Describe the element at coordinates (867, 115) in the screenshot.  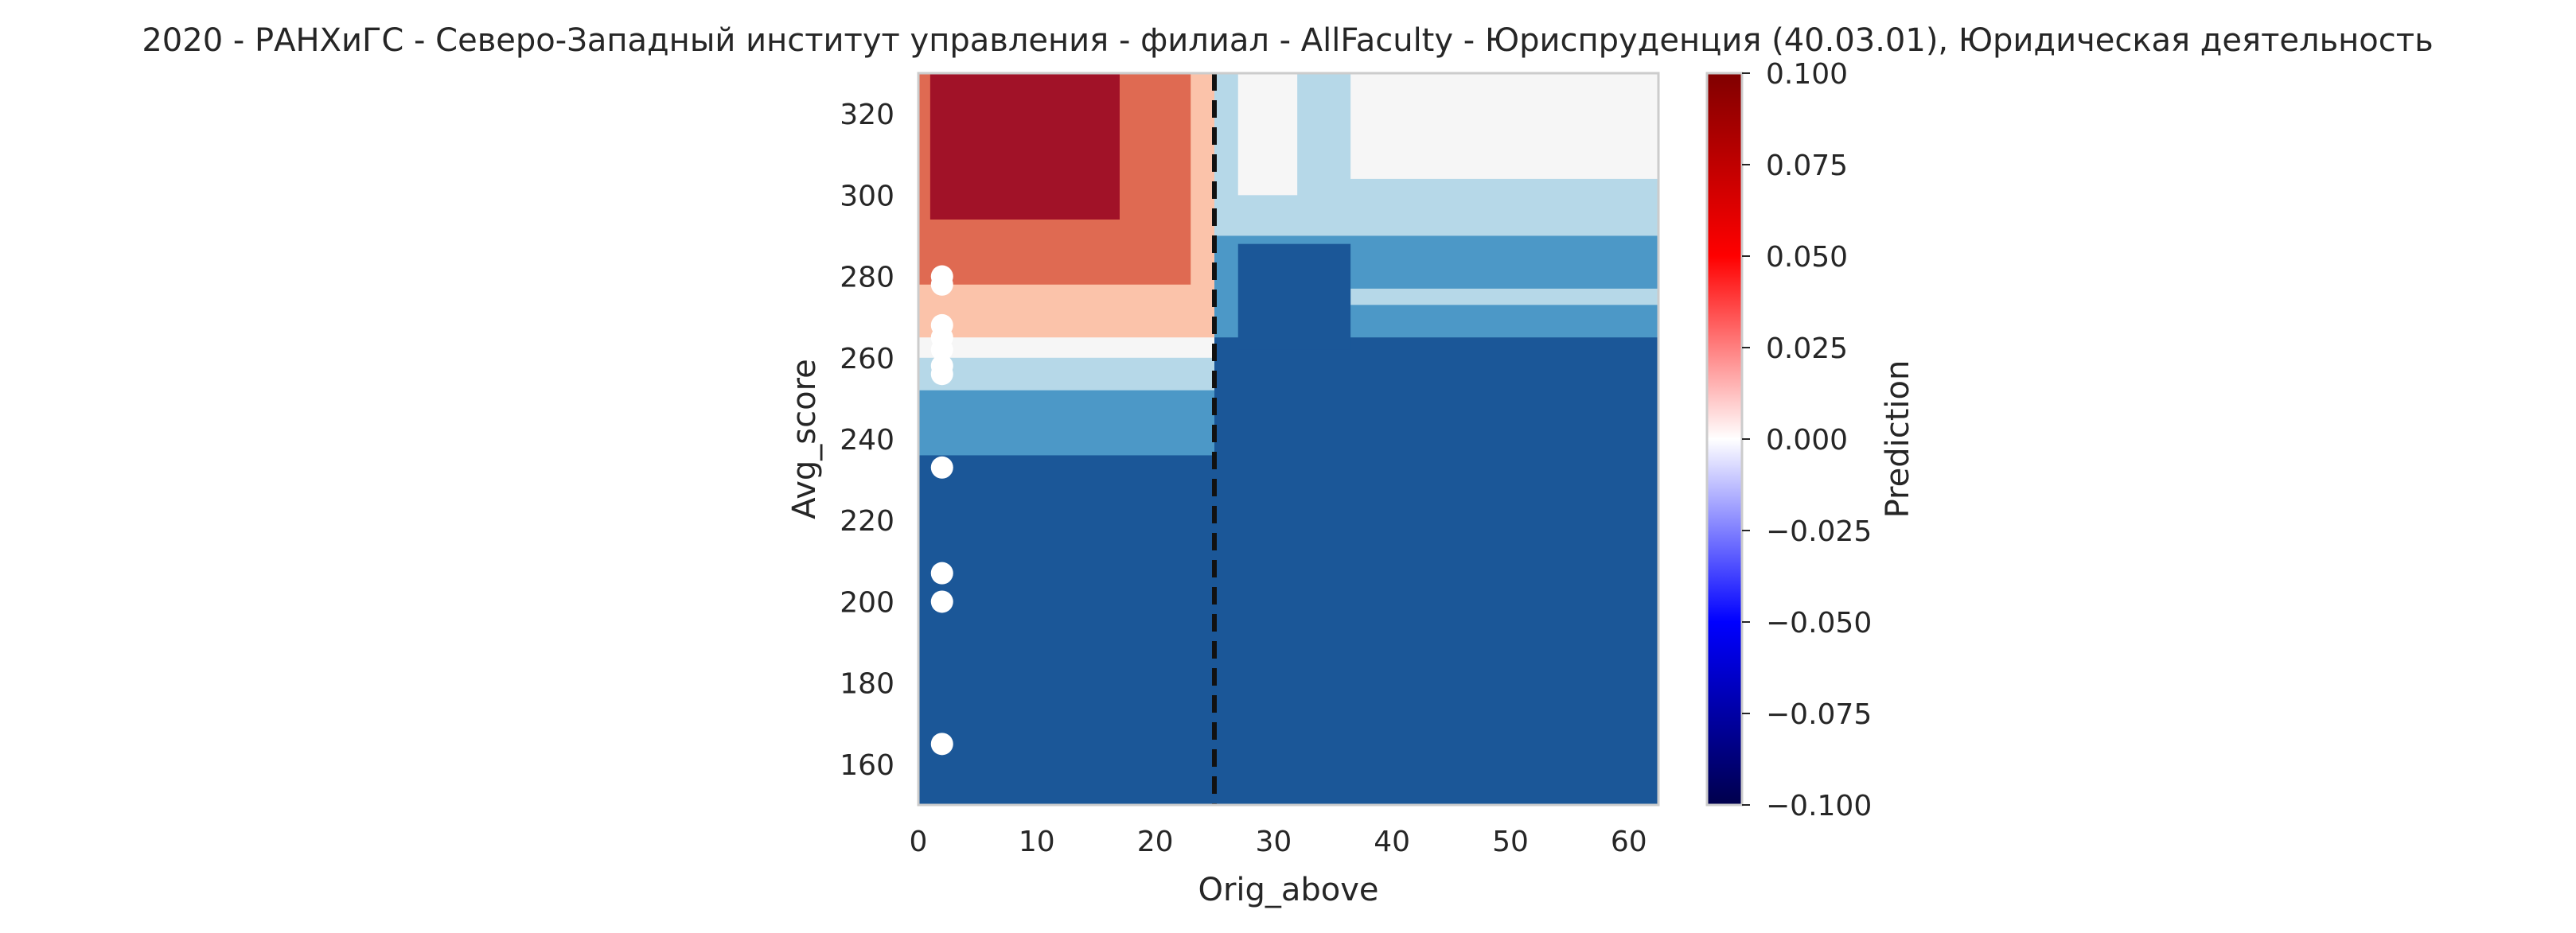
I see `y-tick-label-8: 320` at that location.